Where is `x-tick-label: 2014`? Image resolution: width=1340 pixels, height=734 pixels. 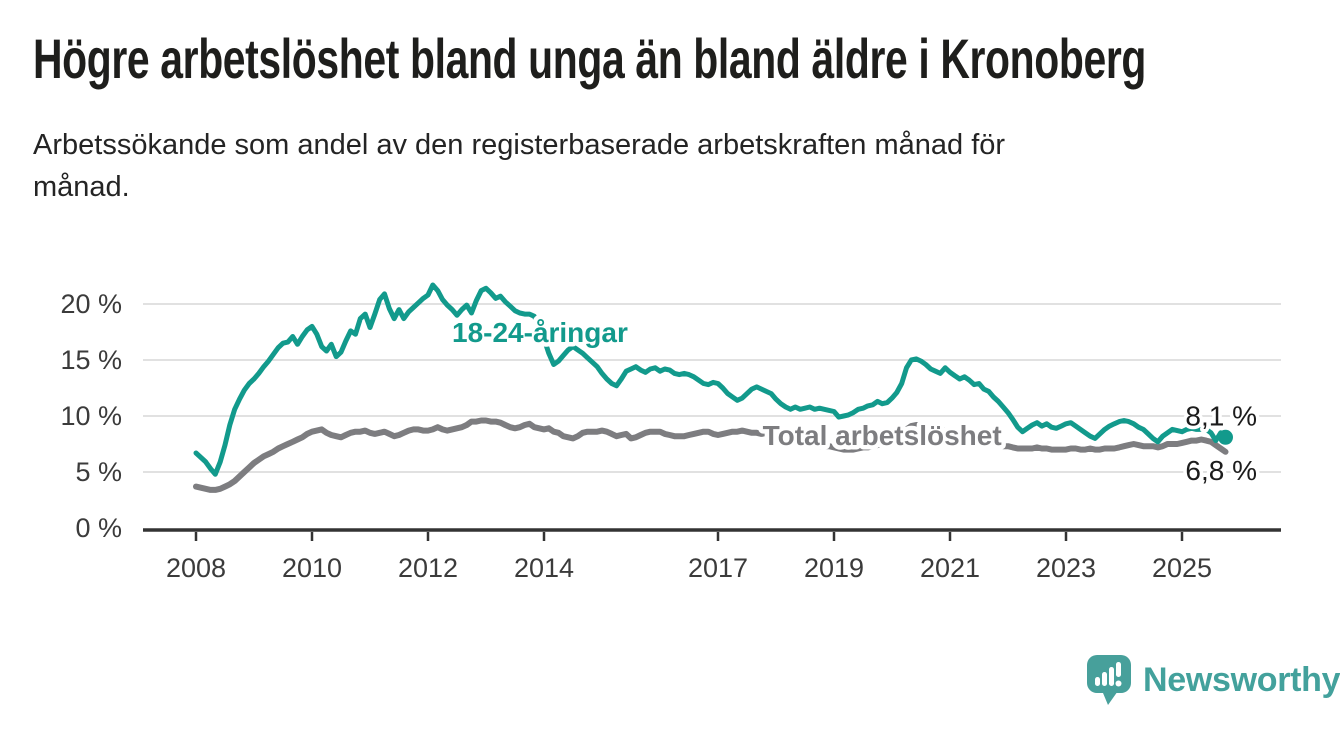 x-tick-label: 2014 is located at coordinates (544, 568).